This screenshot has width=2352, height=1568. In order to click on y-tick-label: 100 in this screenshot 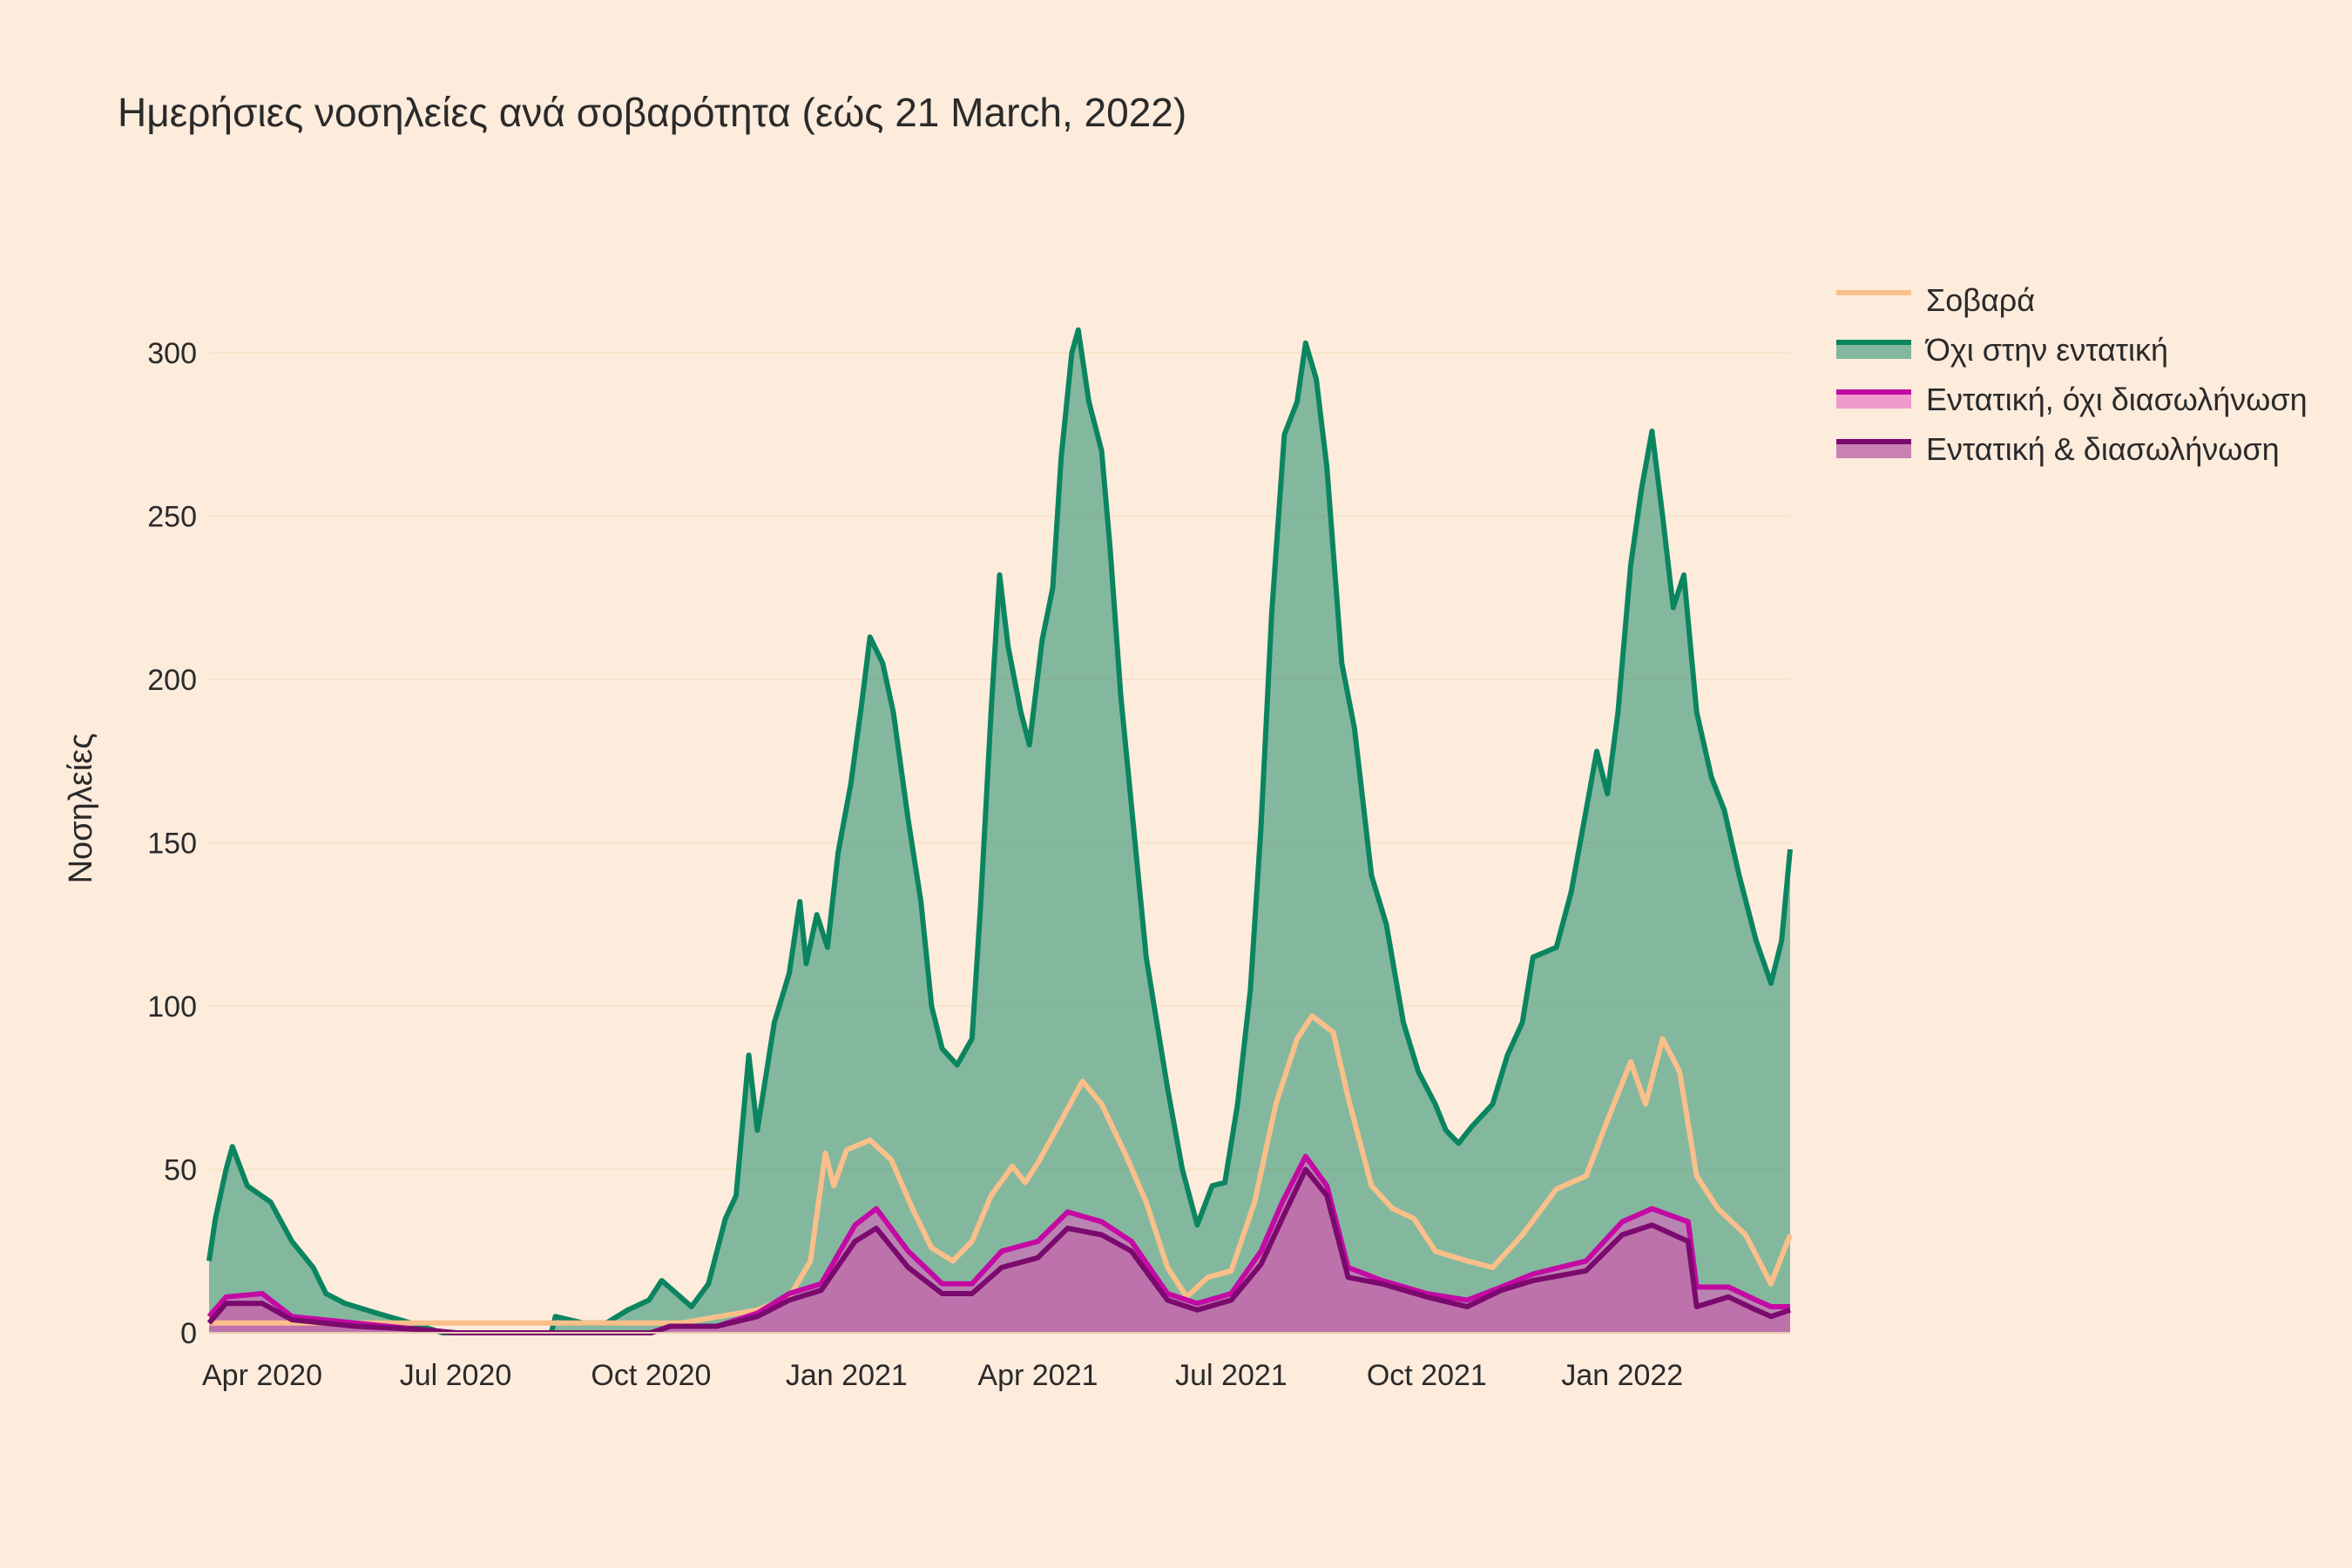, I will do `click(172, 1007)`.